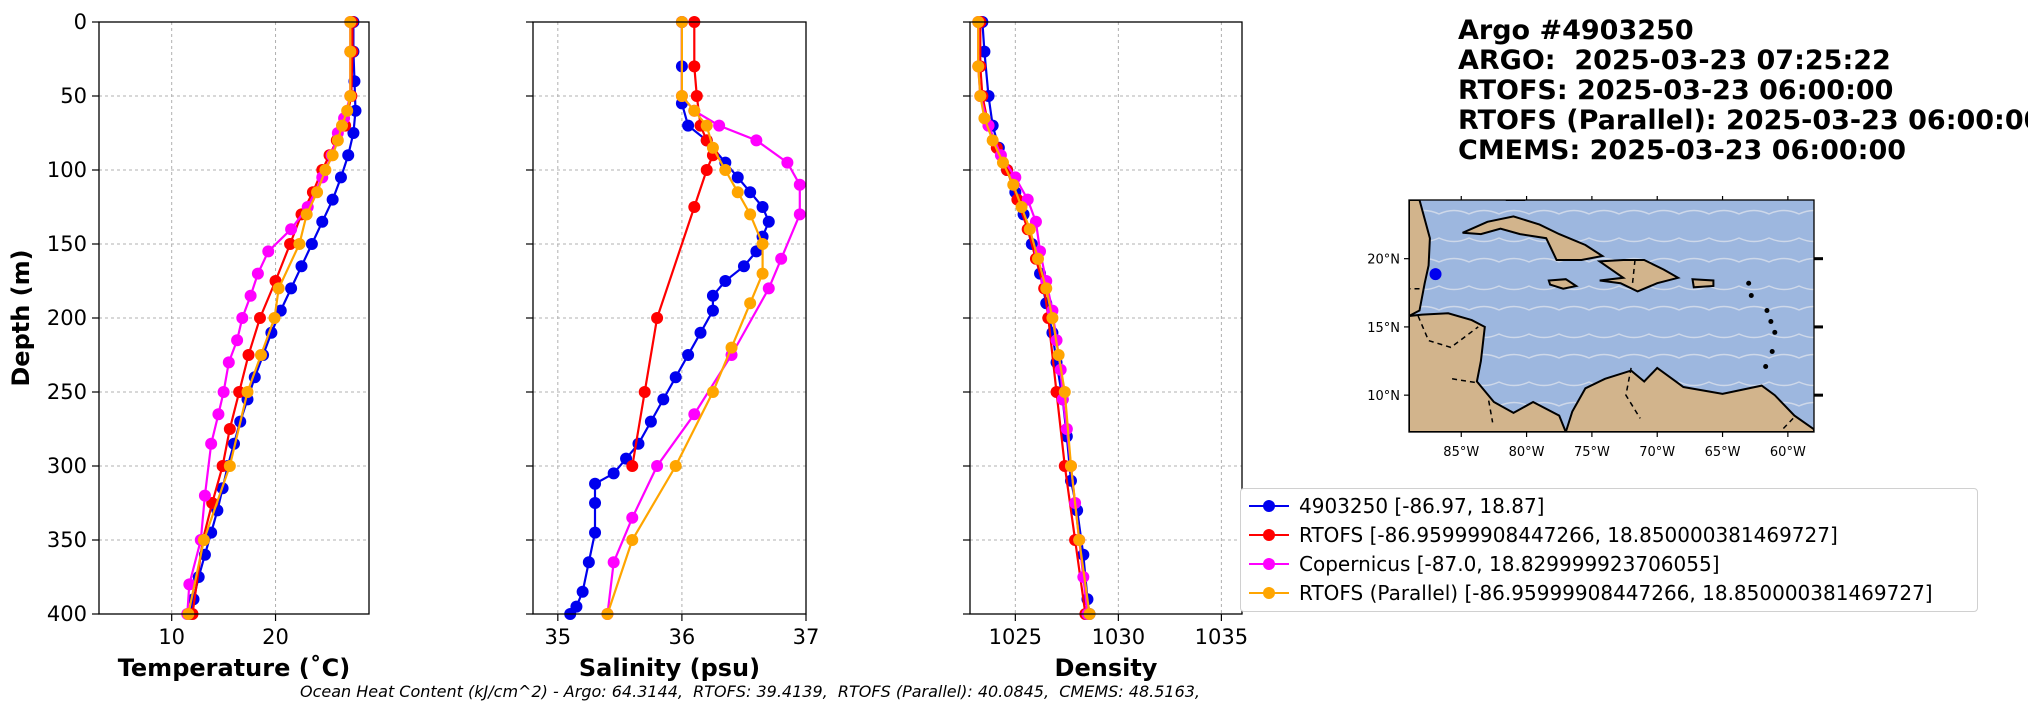 This screenshot has width=2028, height=712. What do you see at coordinates (275, 637) in the screenshot?
I see `x-tick-label: 20` at bounding box center [275, 637].